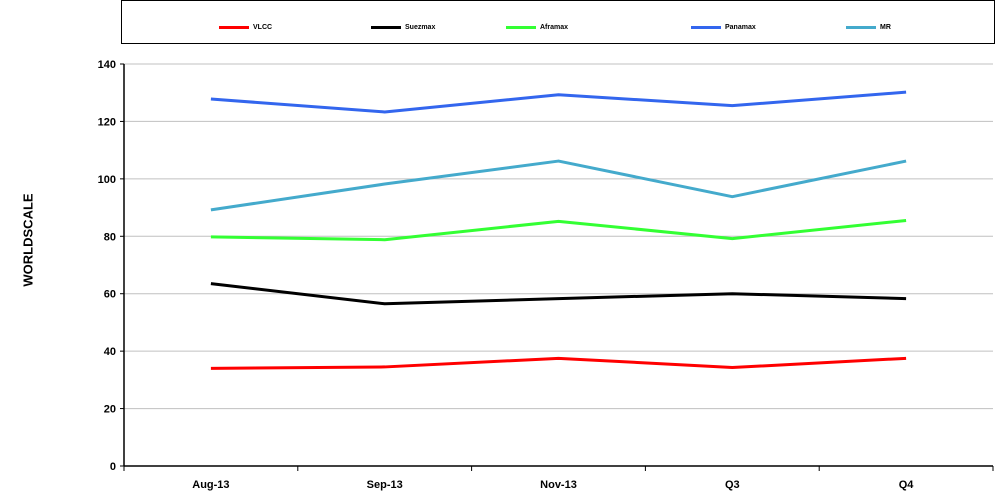 The height and width of the screenshot is (492, 1008). Describe the element at coordinates (113, 467) in the screenshot. I see `y-tick-label: 0` at that location.